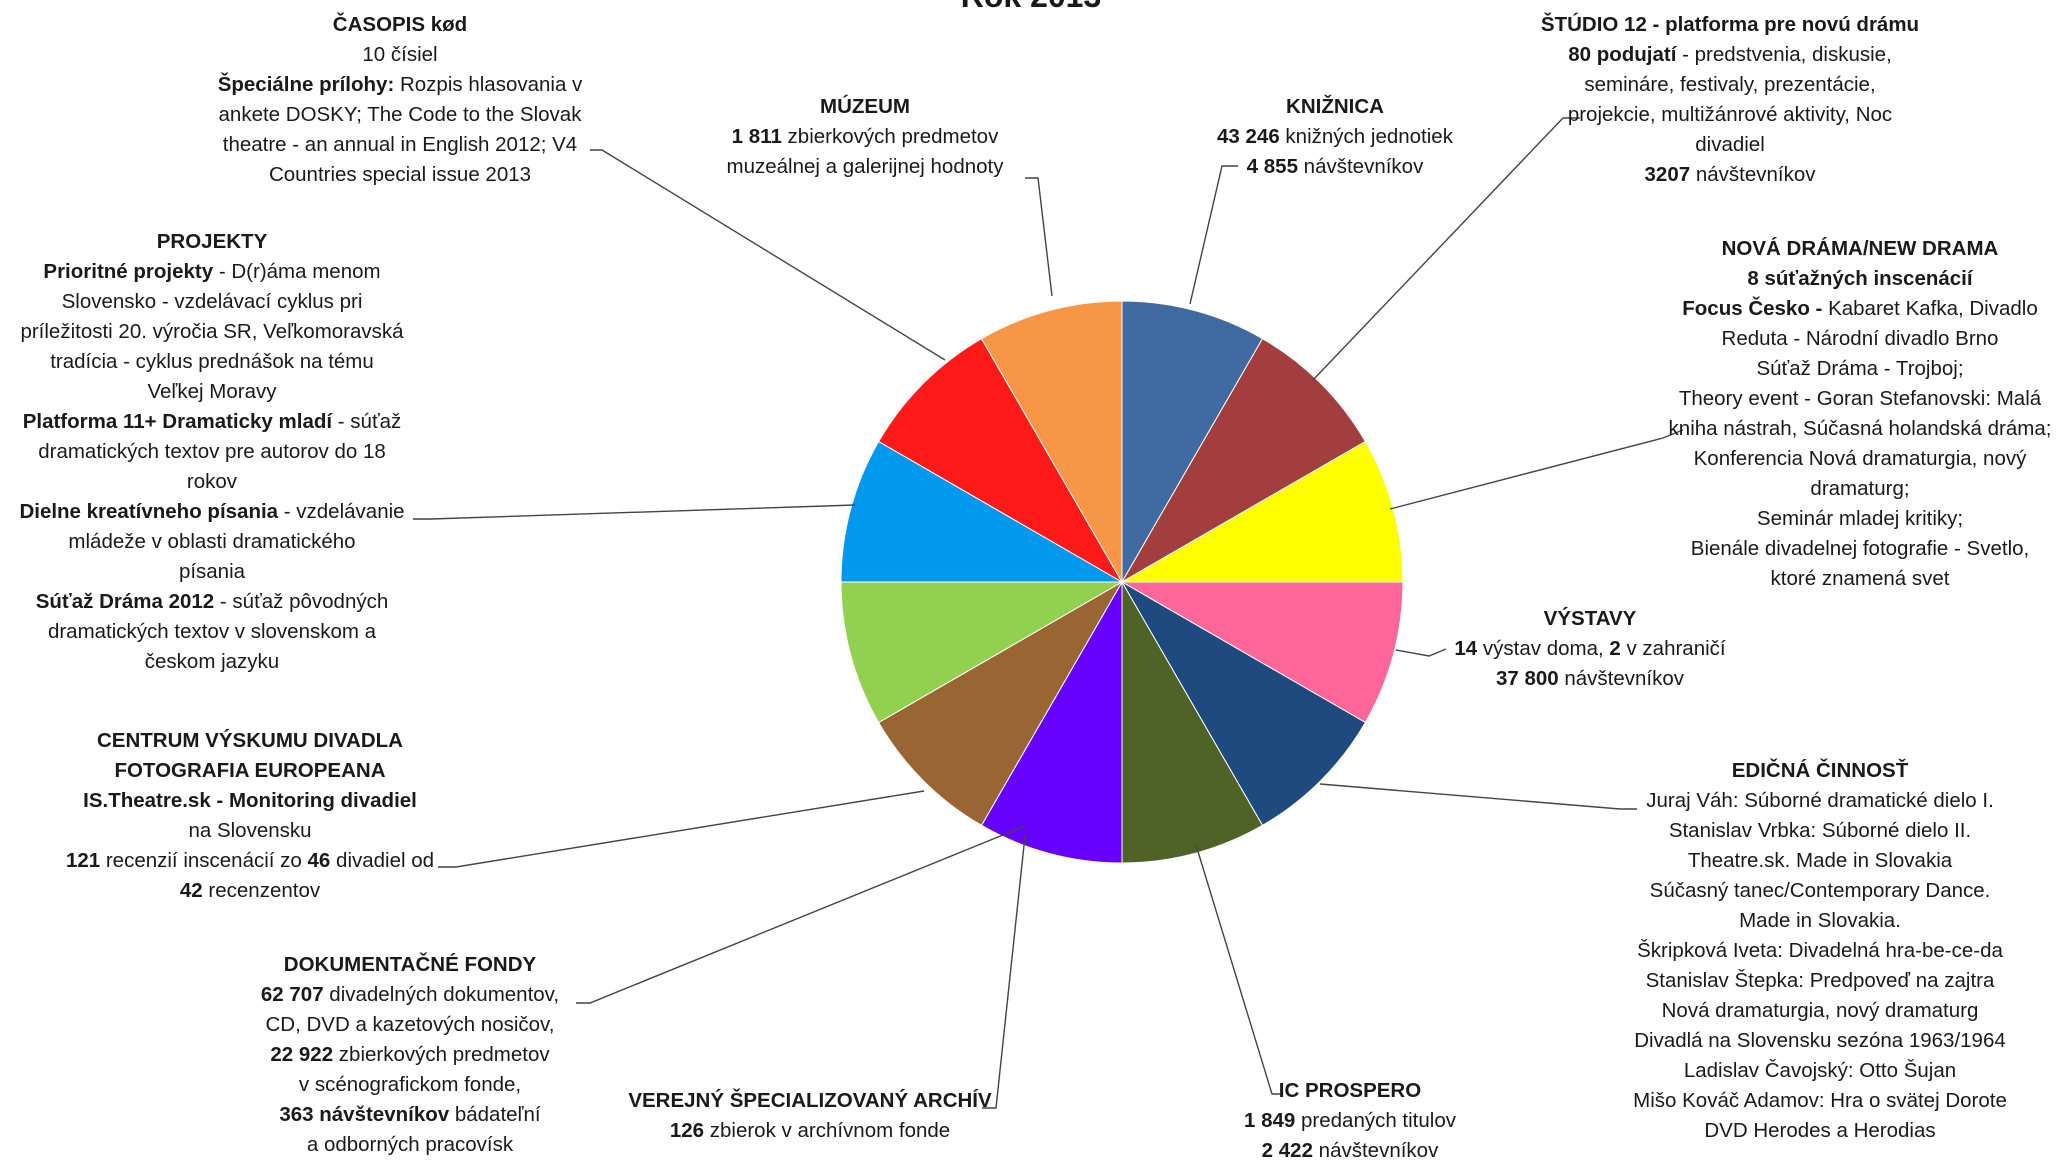 This screenshot has height=1166, width=2062. What do you see at coordinates (1860, 518) in the screenshot?
I see `nova-drama-line: Seminár mladej kritiky;` at bounding box center [1860, 518].